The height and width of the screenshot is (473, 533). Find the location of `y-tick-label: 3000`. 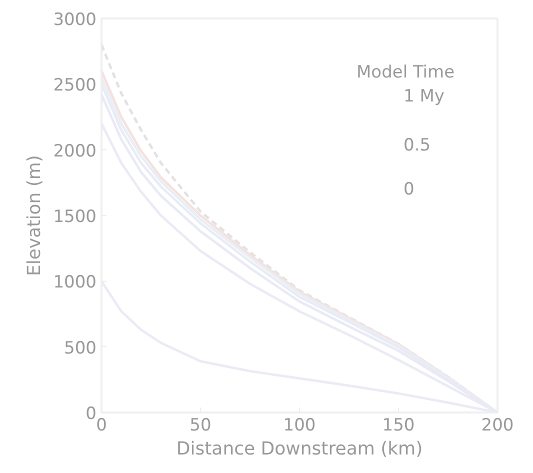

y-tick-label: 3000 is located at coordinates (74, 20).